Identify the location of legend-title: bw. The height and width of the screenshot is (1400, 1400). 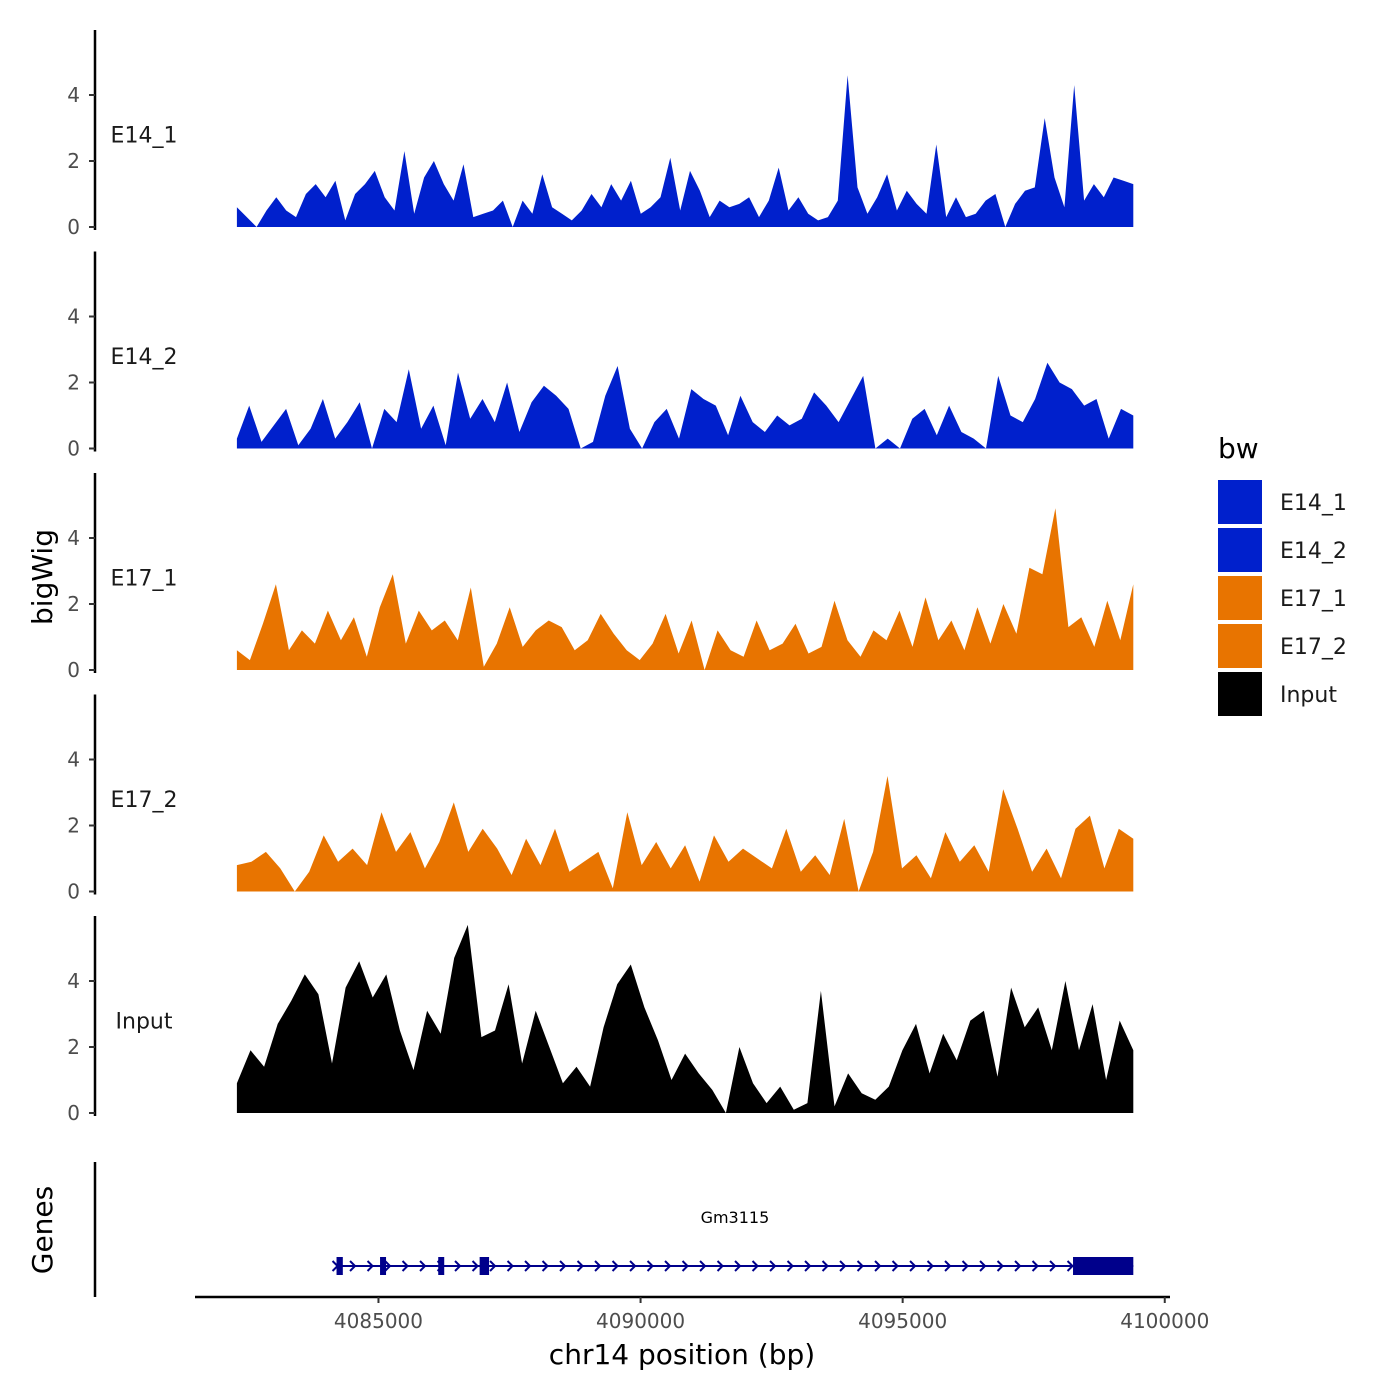
(1238, 448).